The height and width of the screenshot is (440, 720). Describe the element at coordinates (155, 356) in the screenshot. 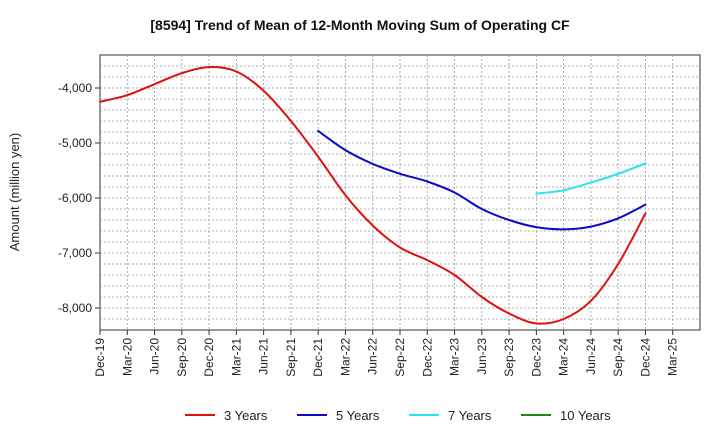

I see `x-tick-label: Jun-20` at that location.